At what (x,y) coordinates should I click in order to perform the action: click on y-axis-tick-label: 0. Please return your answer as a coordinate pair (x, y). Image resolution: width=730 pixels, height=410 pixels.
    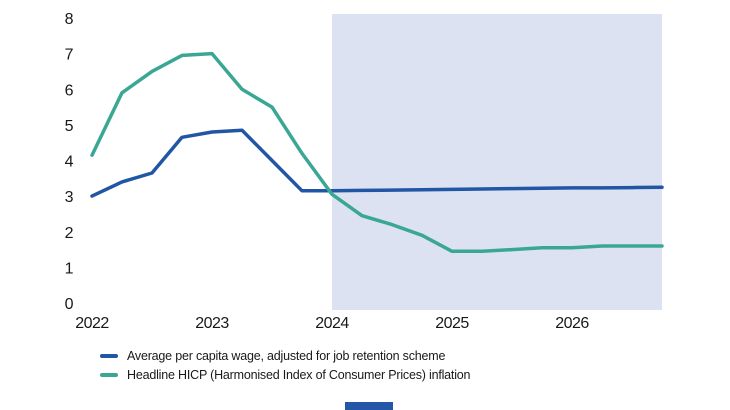
    Looking at the image, I should click on (69, 304).